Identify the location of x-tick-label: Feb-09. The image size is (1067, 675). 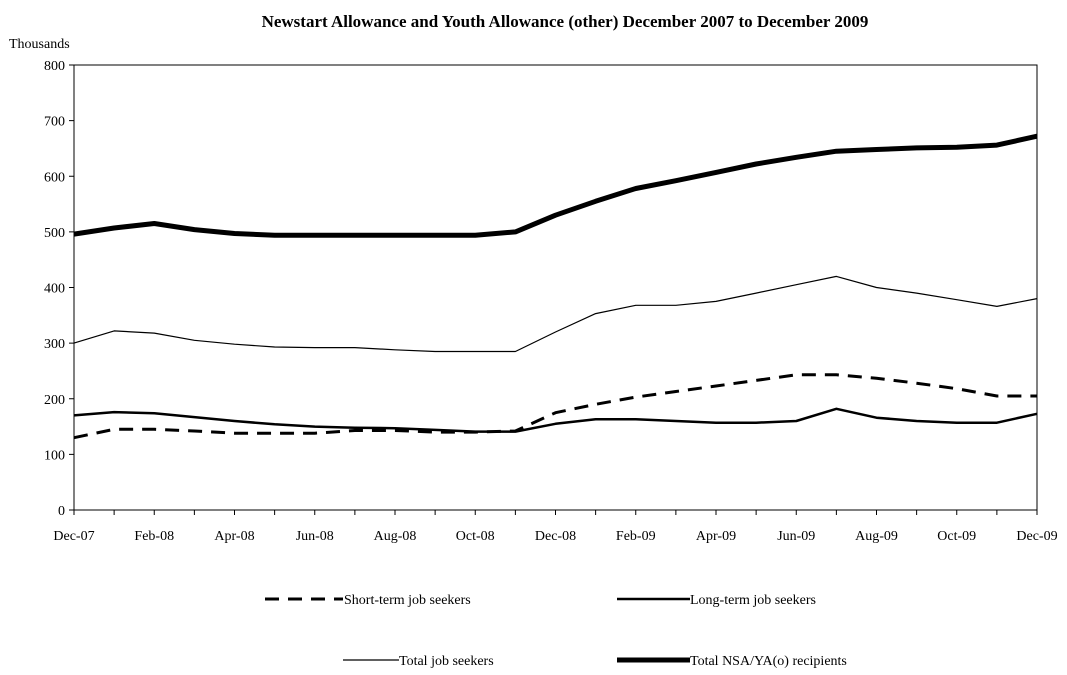
(636, 536).